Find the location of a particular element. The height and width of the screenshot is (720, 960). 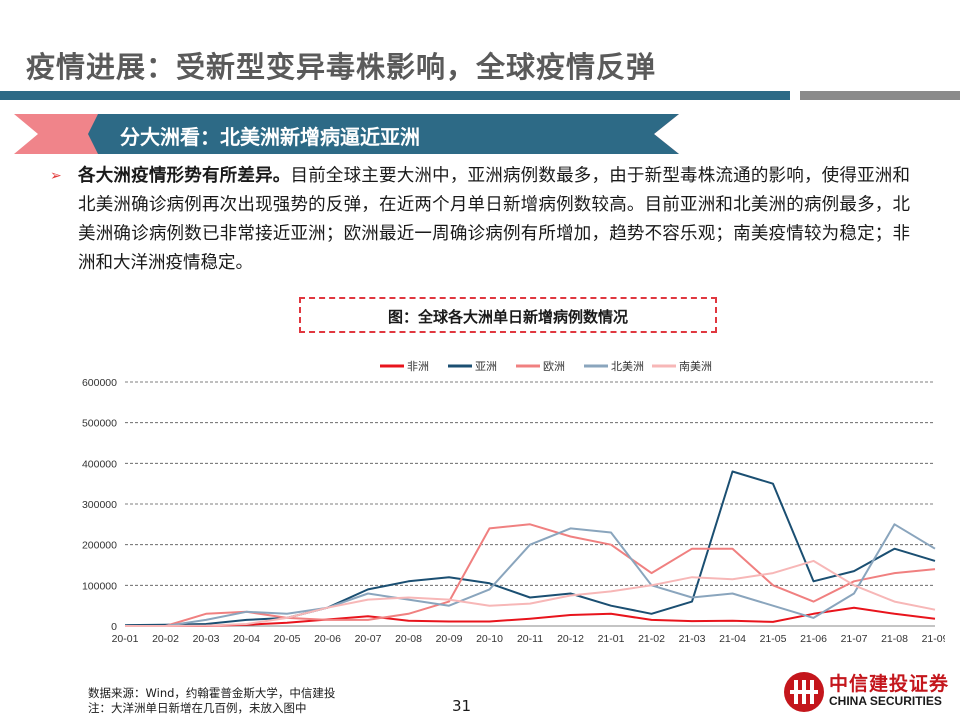

y-tick-label: 400000 is located at coordinates (99, 464).